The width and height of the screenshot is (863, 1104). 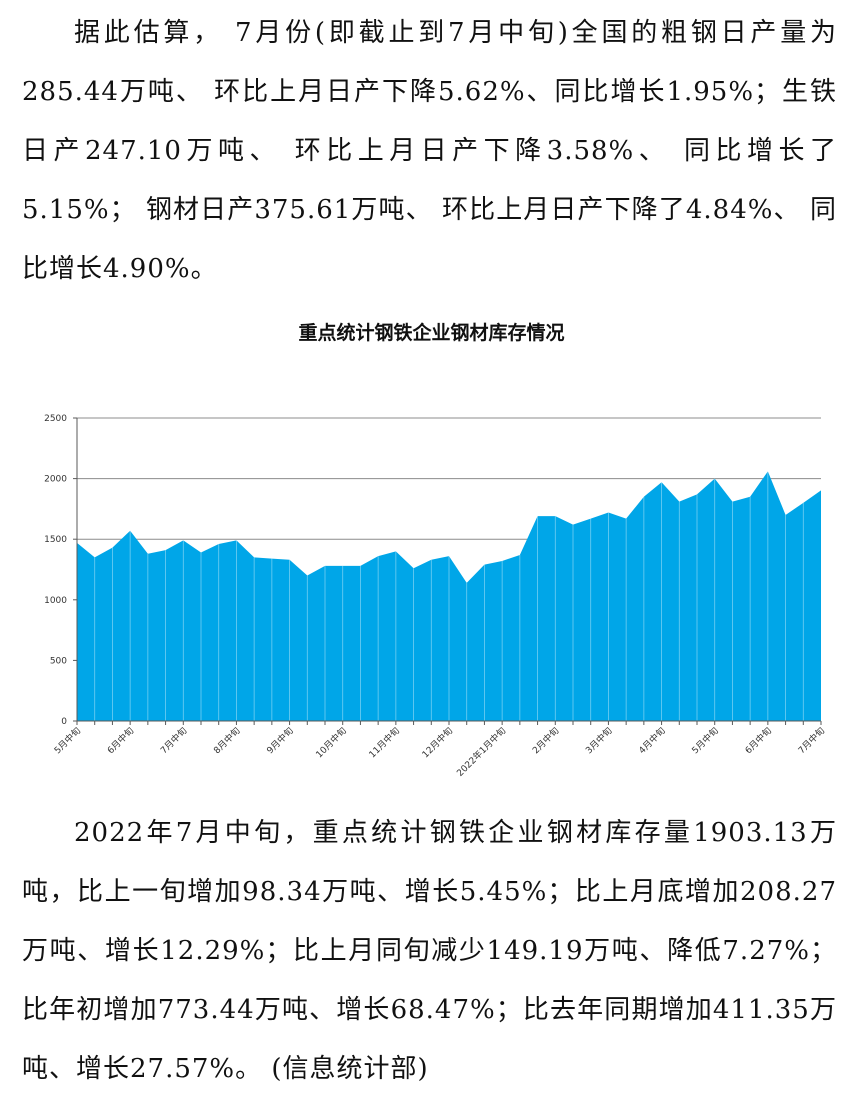 I want to click on y-tick-label: 2000, so click(x=55, y=480).